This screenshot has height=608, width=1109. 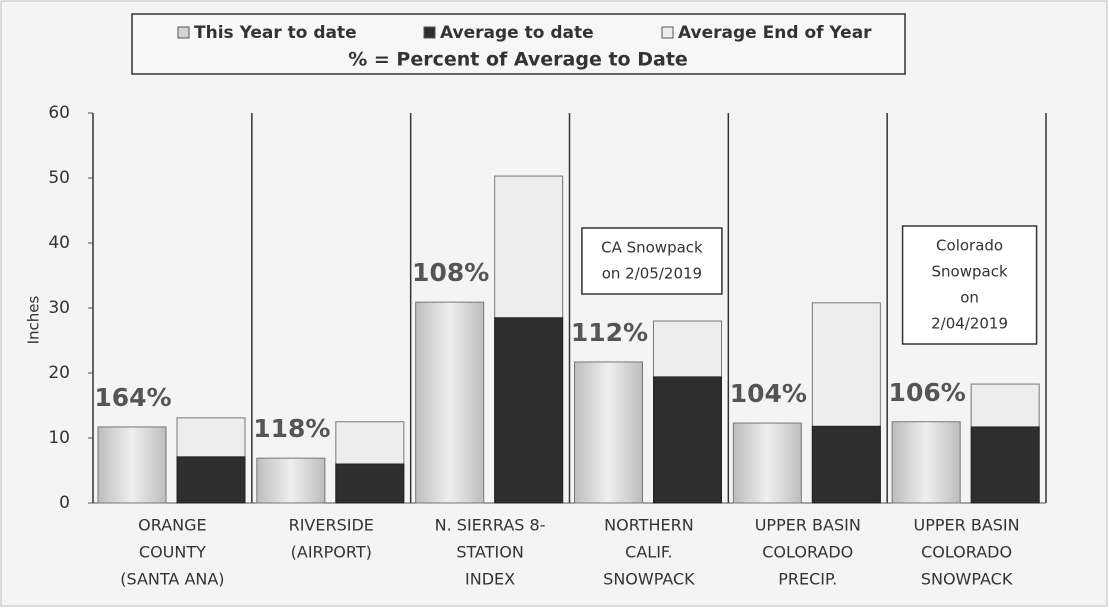 I want to click on x-tick-label: INDEX, so click(x=490, y=579).